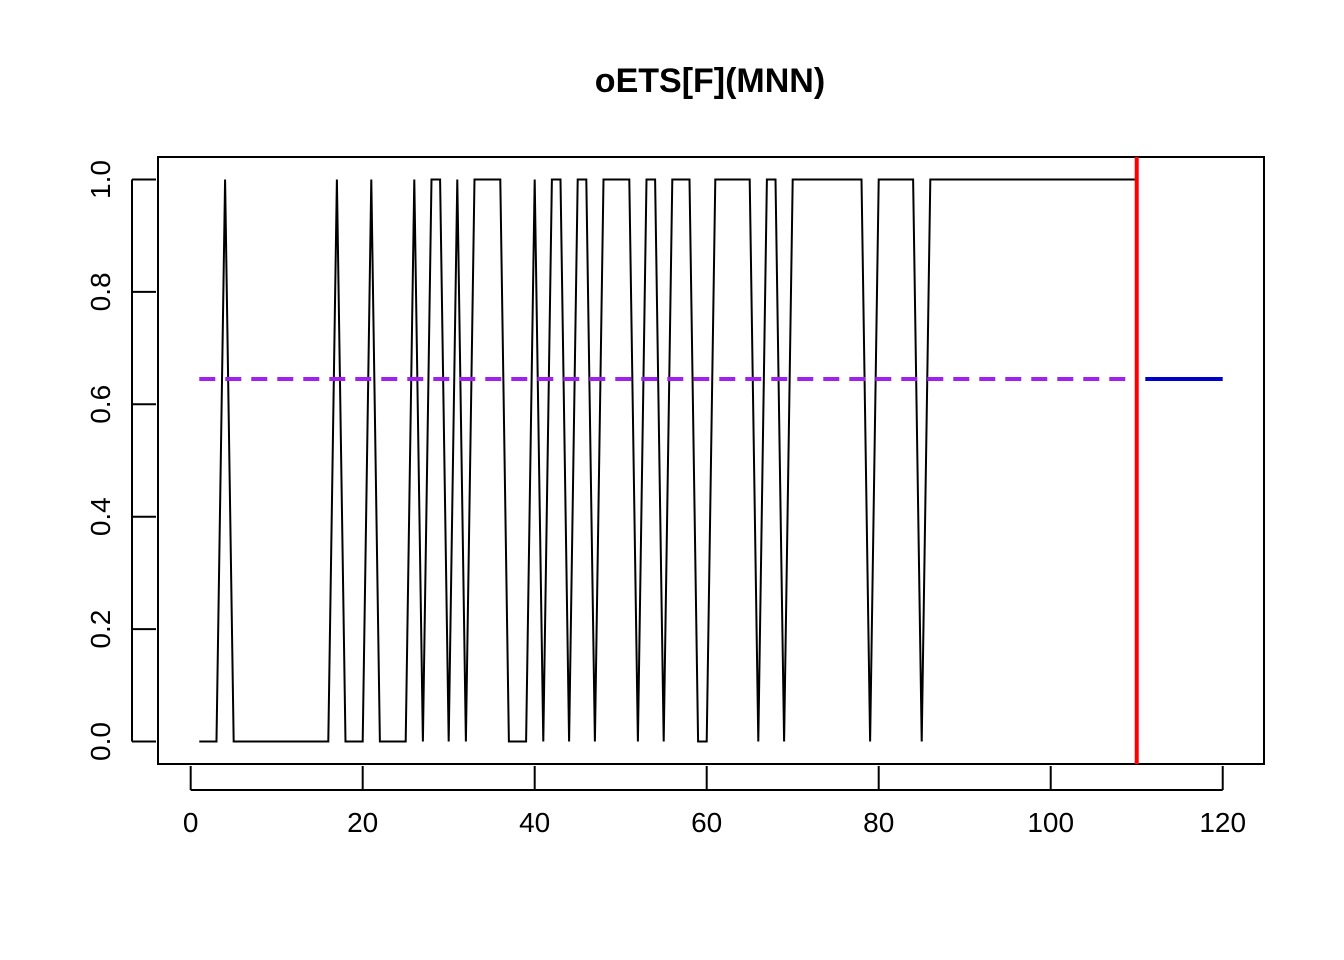  Describe the element at coordinates (100, 741) in the screenshot. I see `y-tick-label: 0.0` at that location.